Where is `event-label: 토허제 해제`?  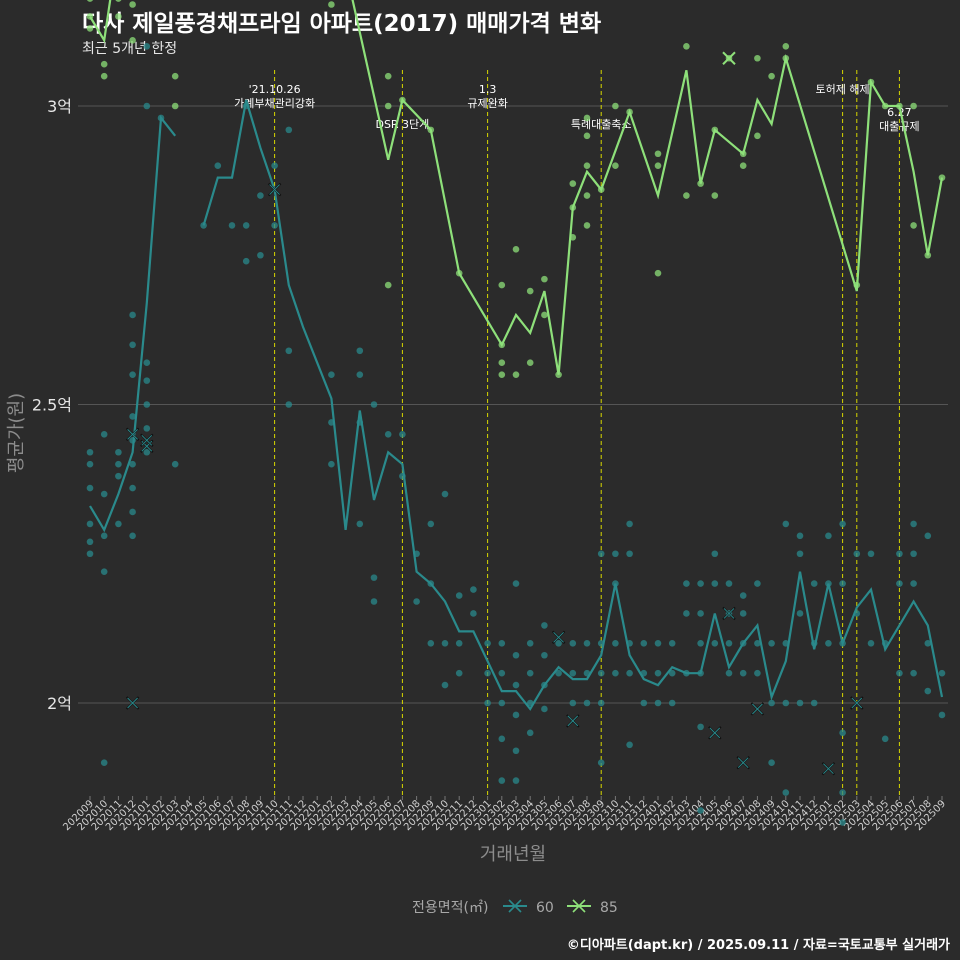
event-label: 토허제 해제 is located at coordinates (843, 89).